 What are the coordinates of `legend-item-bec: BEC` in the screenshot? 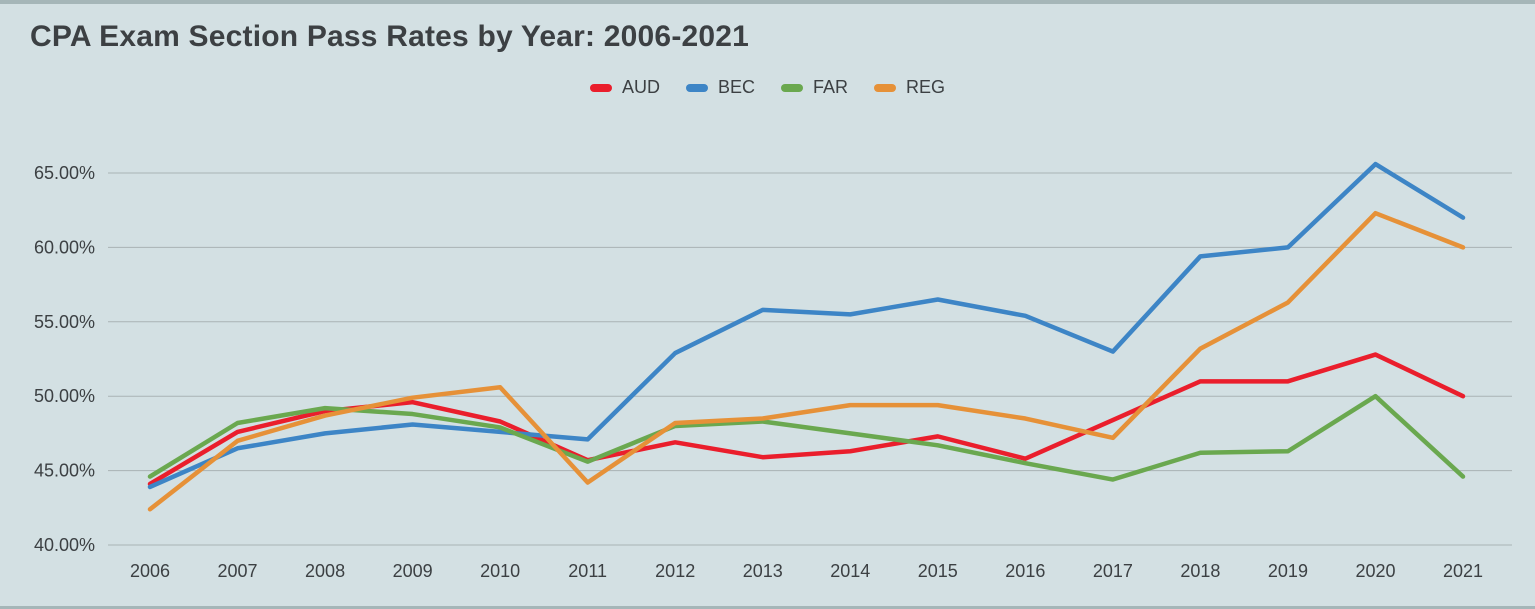 It's located at (720, 87).